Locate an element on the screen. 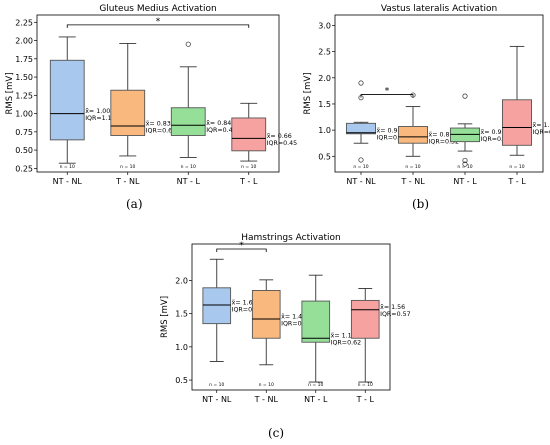 This screenshot has height=445, width=550. y-tick-label: 1.25 is located at coordinates (24, 95).